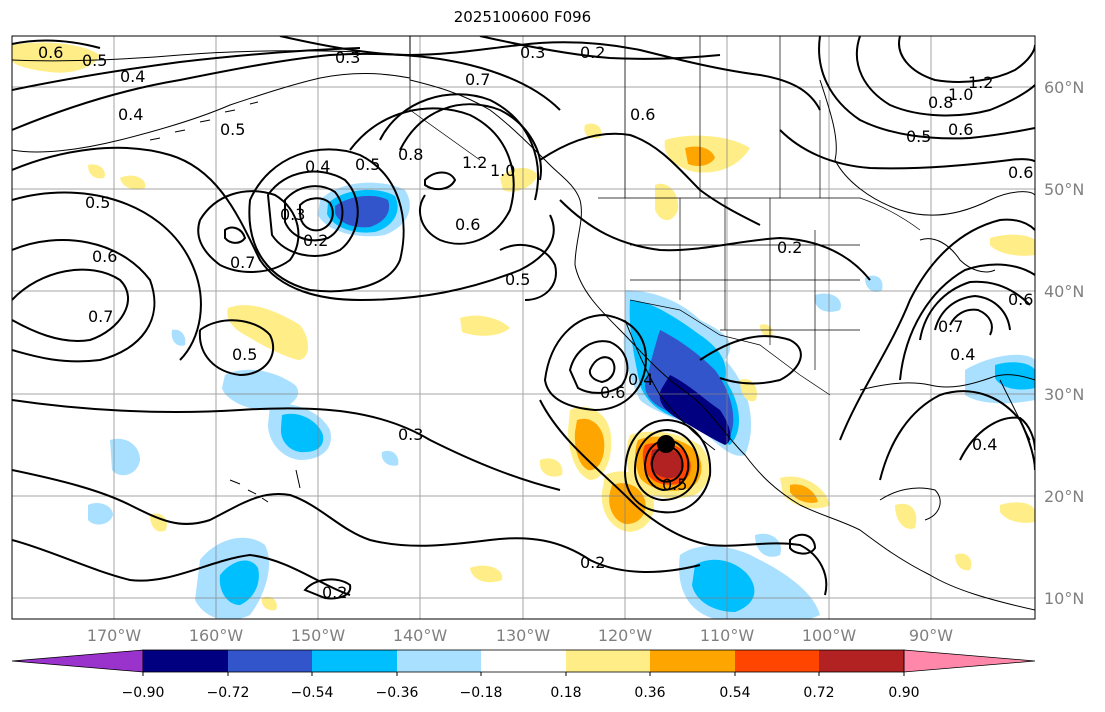 This screenshot has width=1105, height=712. Describe the element at coordinates (565, 693) in the screenshot. I see `colorbar-label: 0.18` at that location.